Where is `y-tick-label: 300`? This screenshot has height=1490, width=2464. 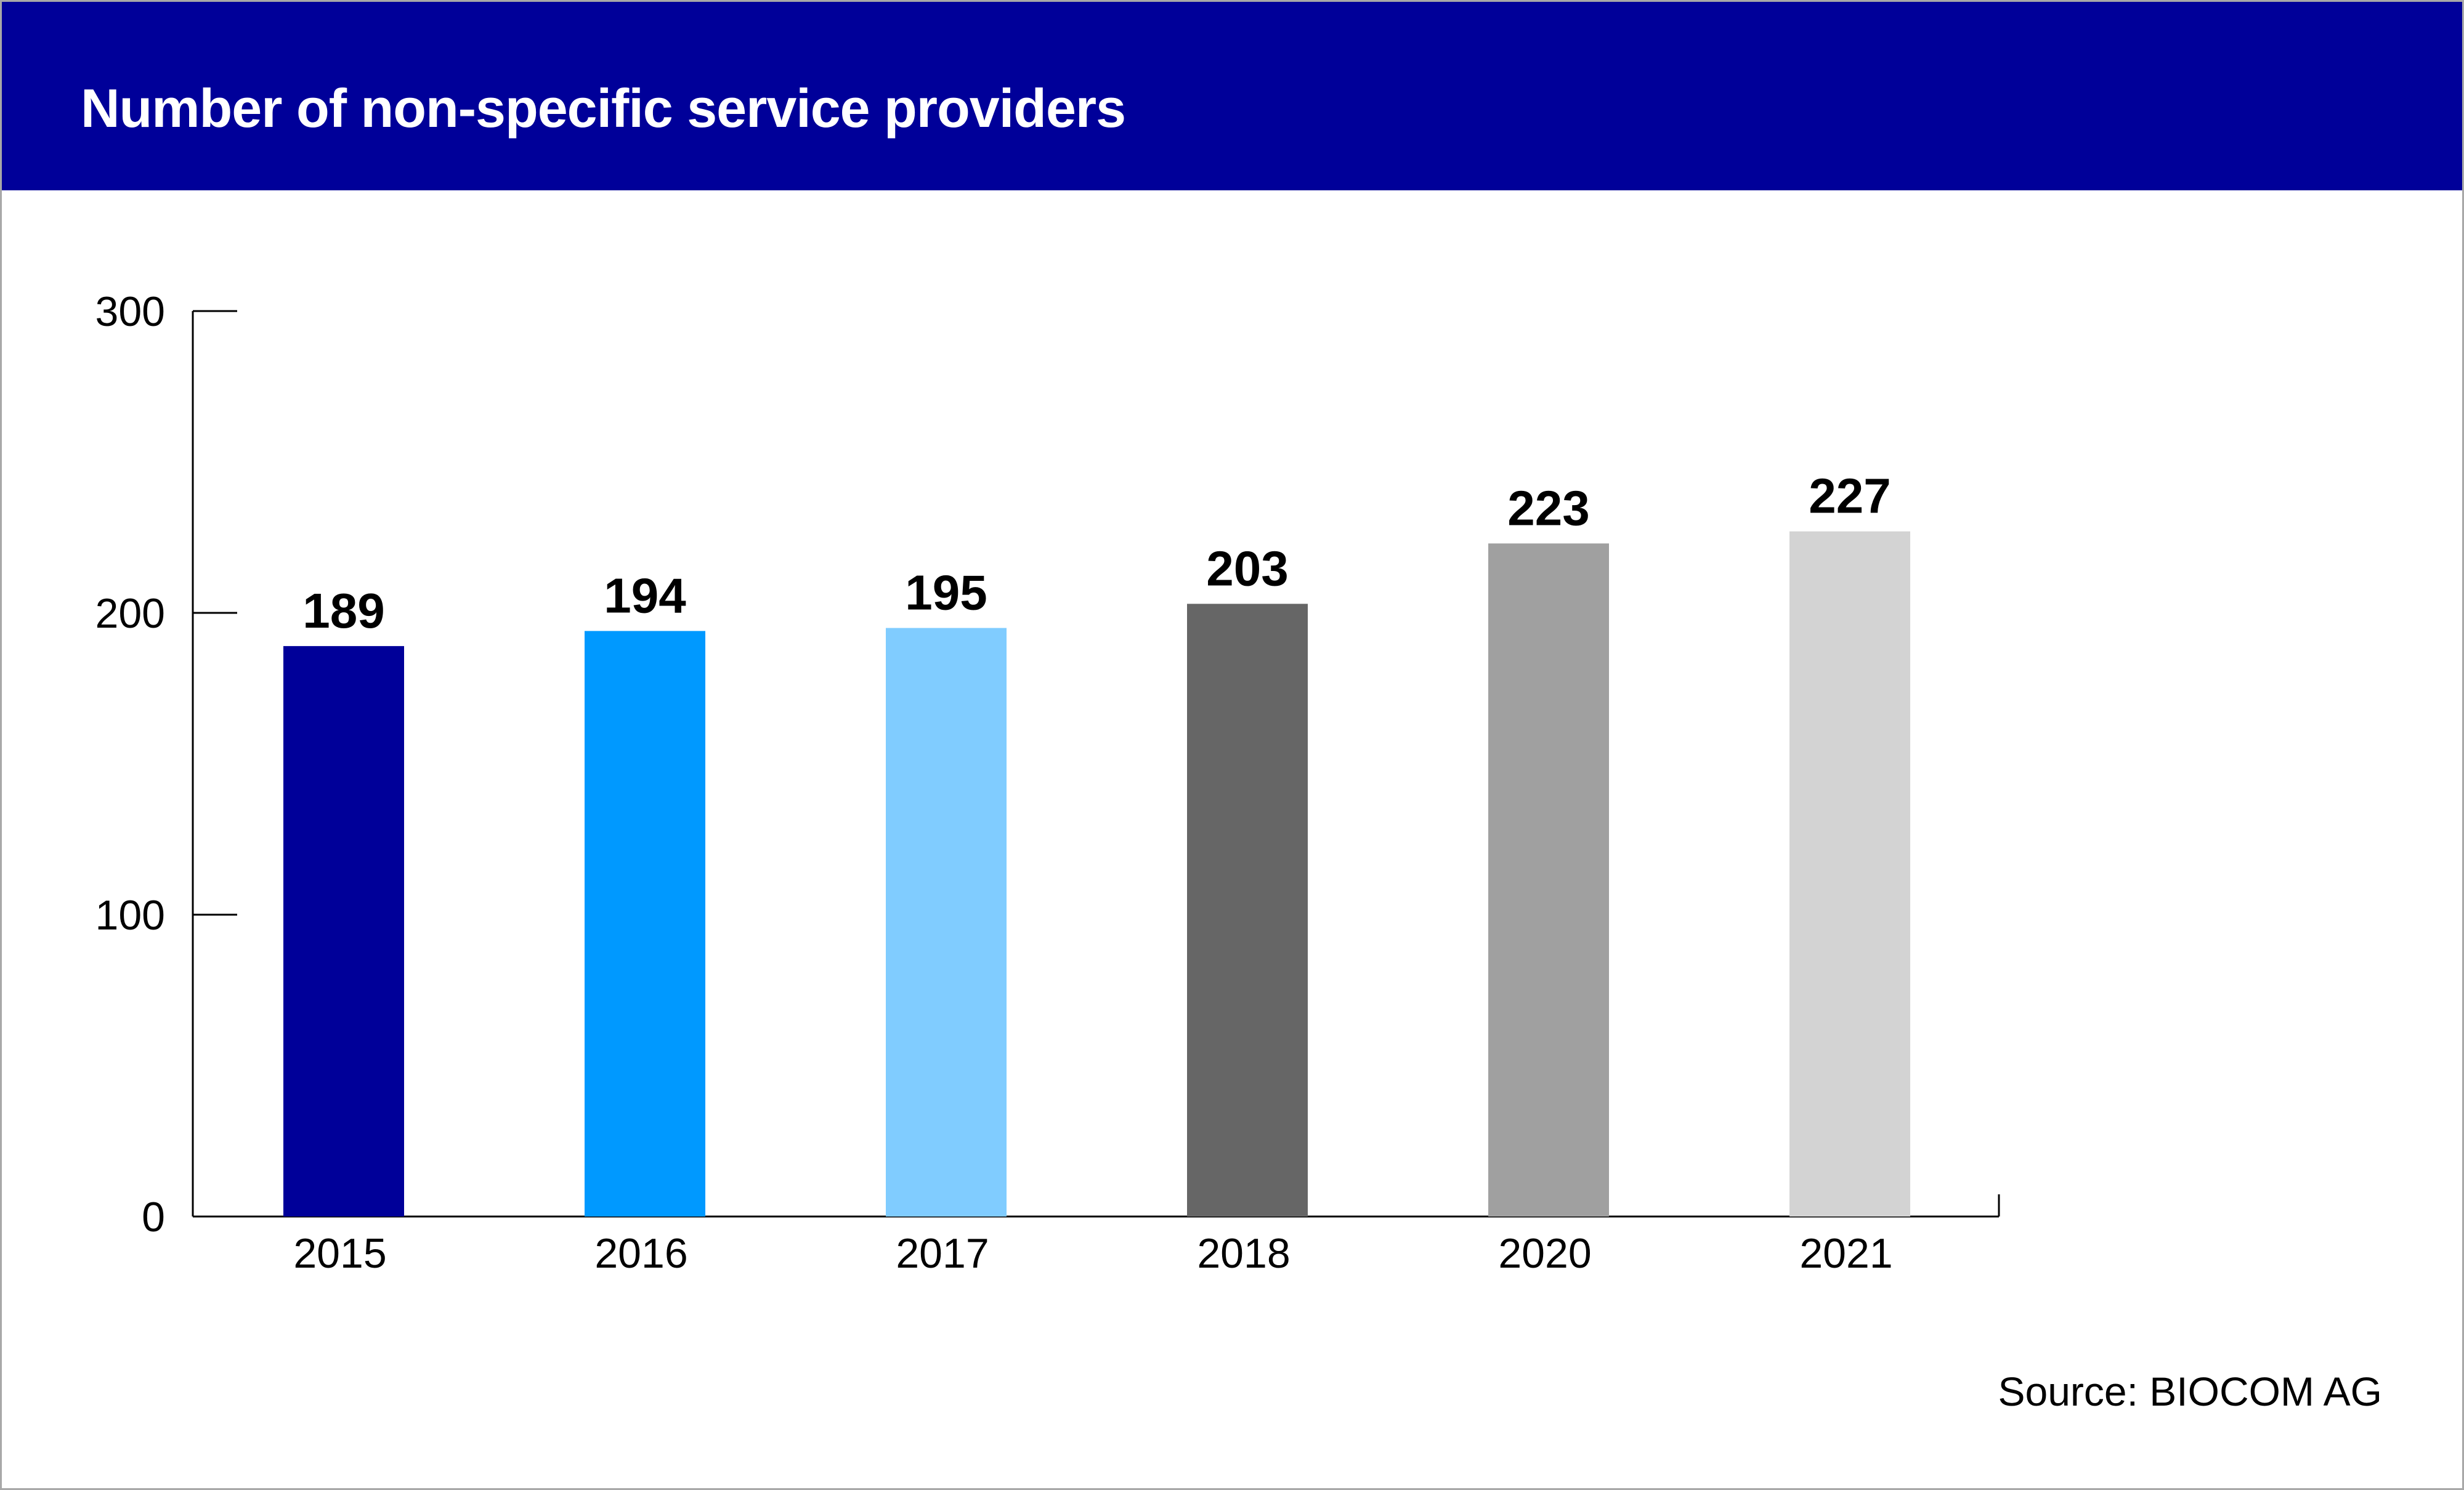
y-tick-label: 300 is located at coordinates (130, 311).